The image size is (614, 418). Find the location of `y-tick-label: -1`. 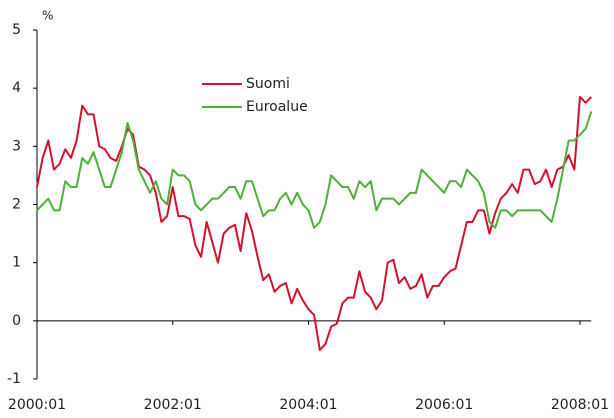

y-tick-label: -1 is located at coordinates (14, 379).